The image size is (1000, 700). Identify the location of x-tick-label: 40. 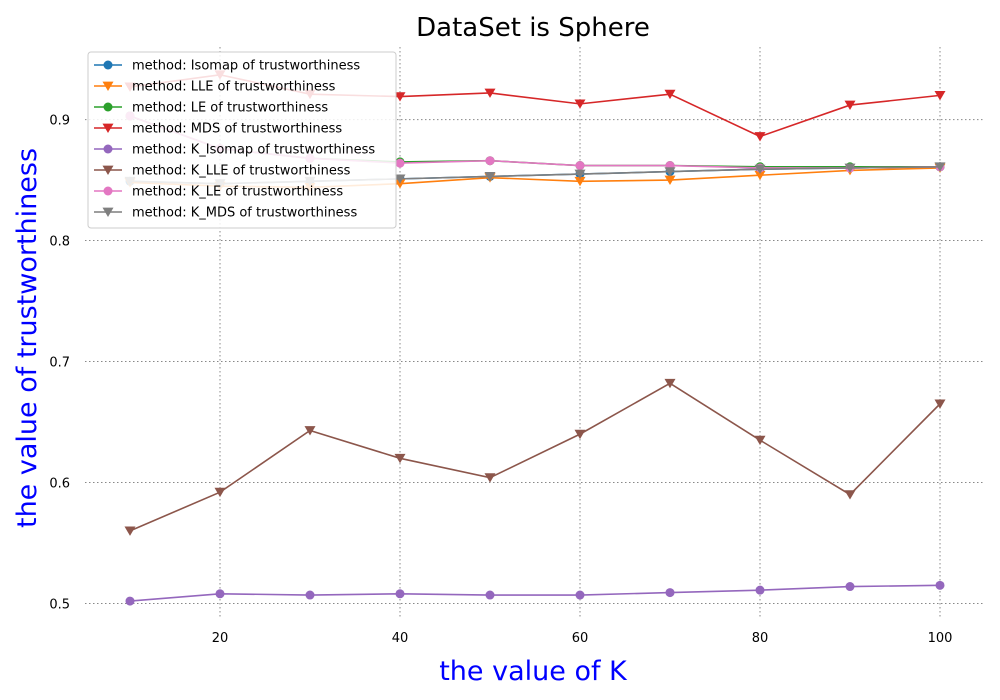
(400, 638).